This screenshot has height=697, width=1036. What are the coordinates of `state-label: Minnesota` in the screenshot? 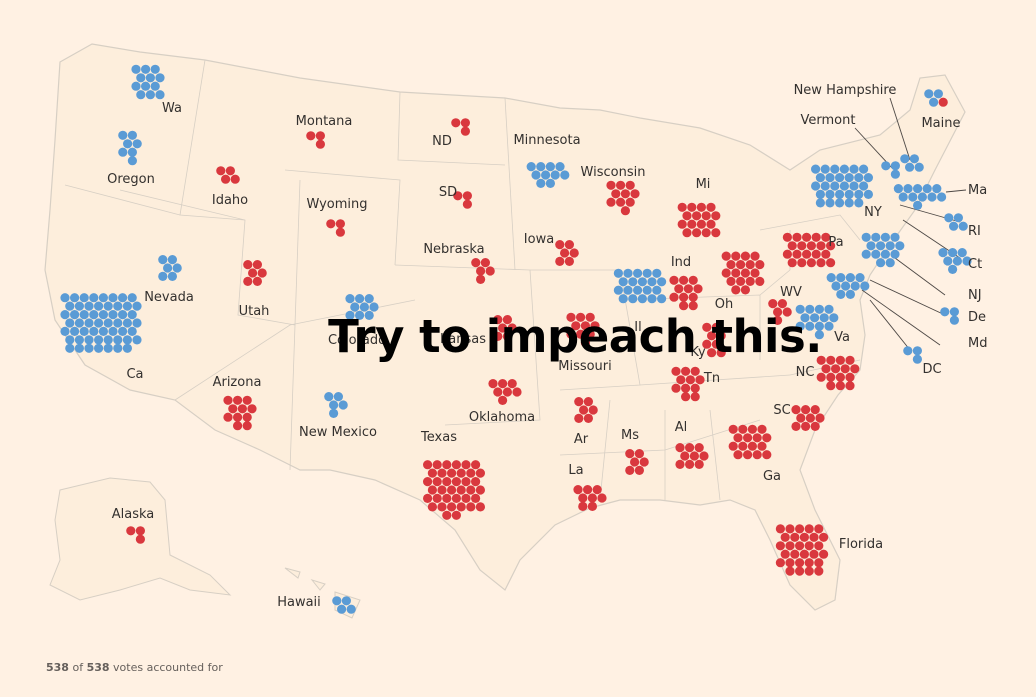 It's located at (546, 140).